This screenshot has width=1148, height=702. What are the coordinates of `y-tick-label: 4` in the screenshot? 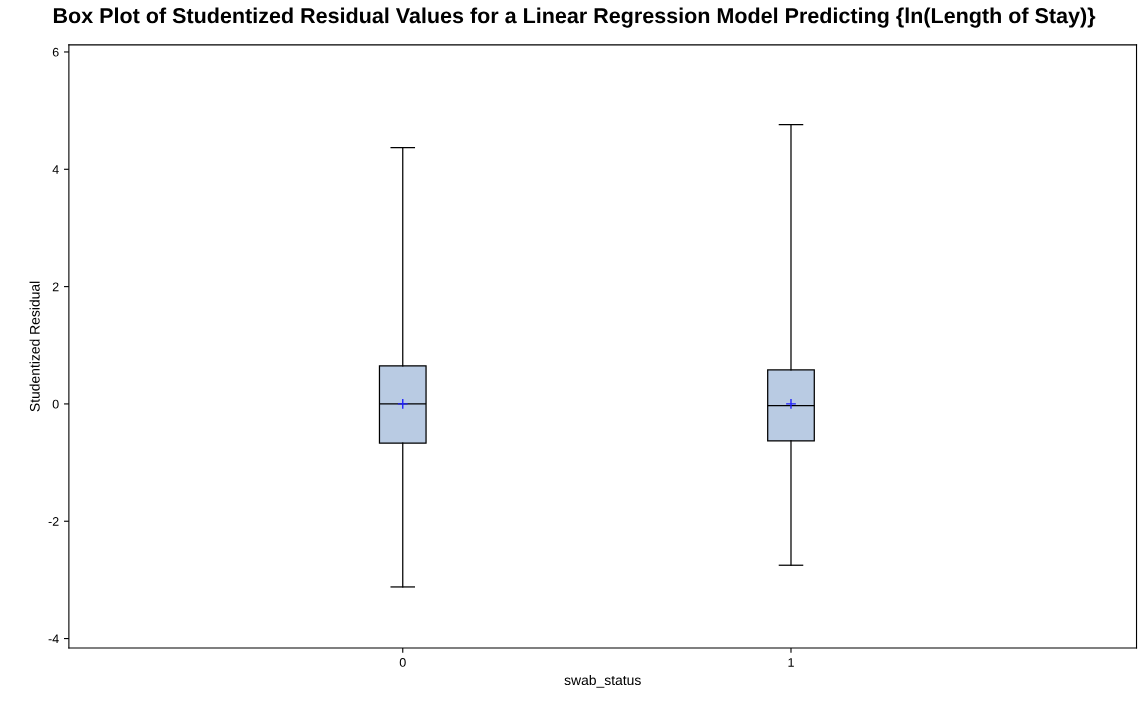 It's located at (55, 169).